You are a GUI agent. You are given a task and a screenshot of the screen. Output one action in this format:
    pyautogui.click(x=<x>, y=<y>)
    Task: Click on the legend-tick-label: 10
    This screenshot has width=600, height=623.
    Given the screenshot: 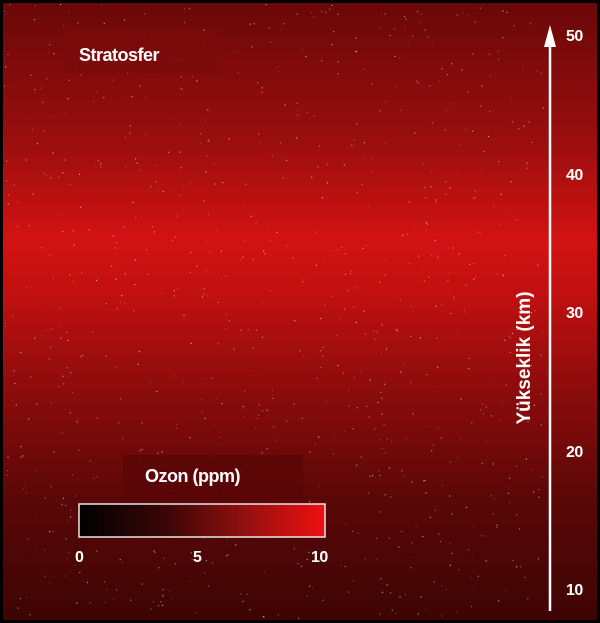 What is the action you would take?
    pyautogui.click(x=319, y=557)
    